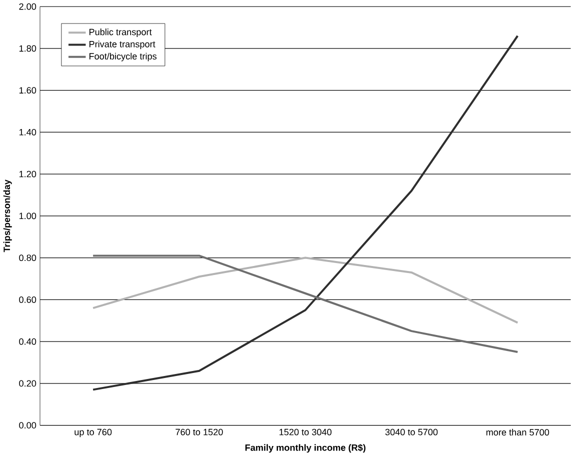 Image resolution: width=571 pixels, height=456 pixels. I want to click on y-tick-label: 1.00, so click(27, 216).